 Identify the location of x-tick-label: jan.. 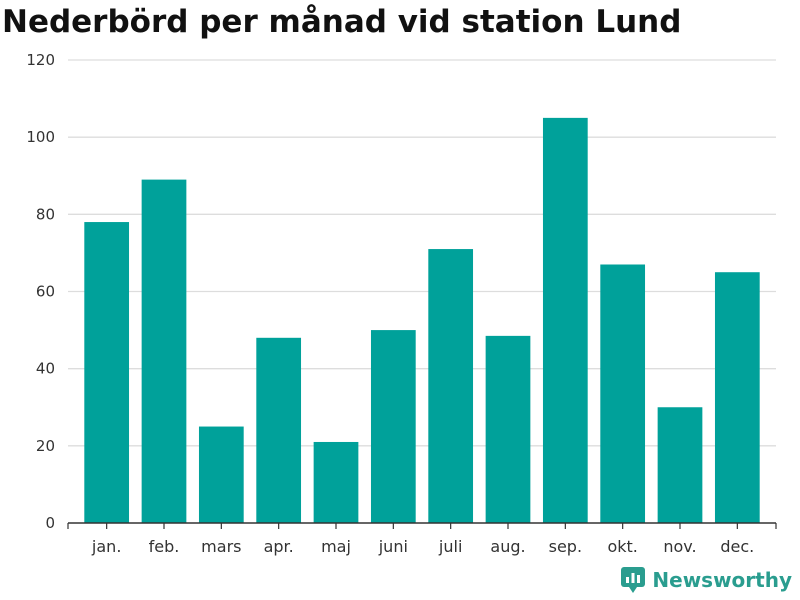
(106, 546).